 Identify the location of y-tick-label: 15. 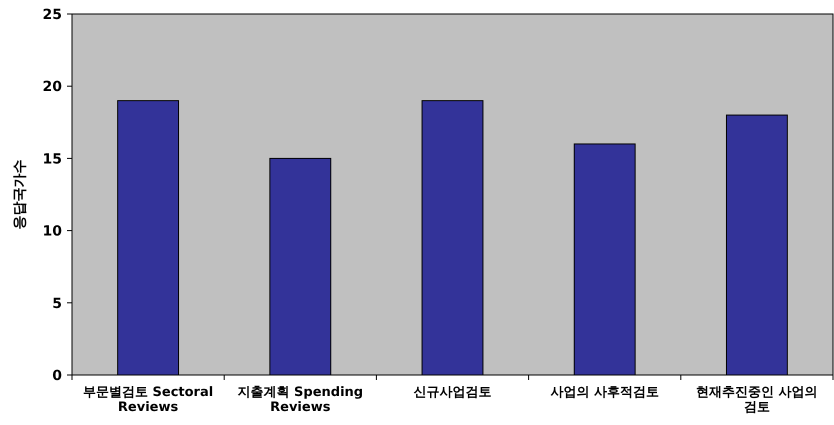
(52, 159).